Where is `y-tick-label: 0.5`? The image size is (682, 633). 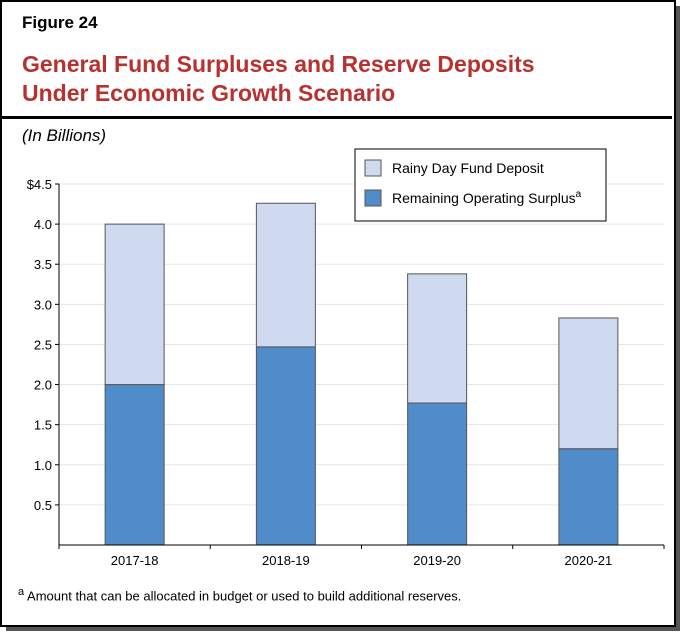 y-tick-label: 0.5 is located at coordinates (43, 505).